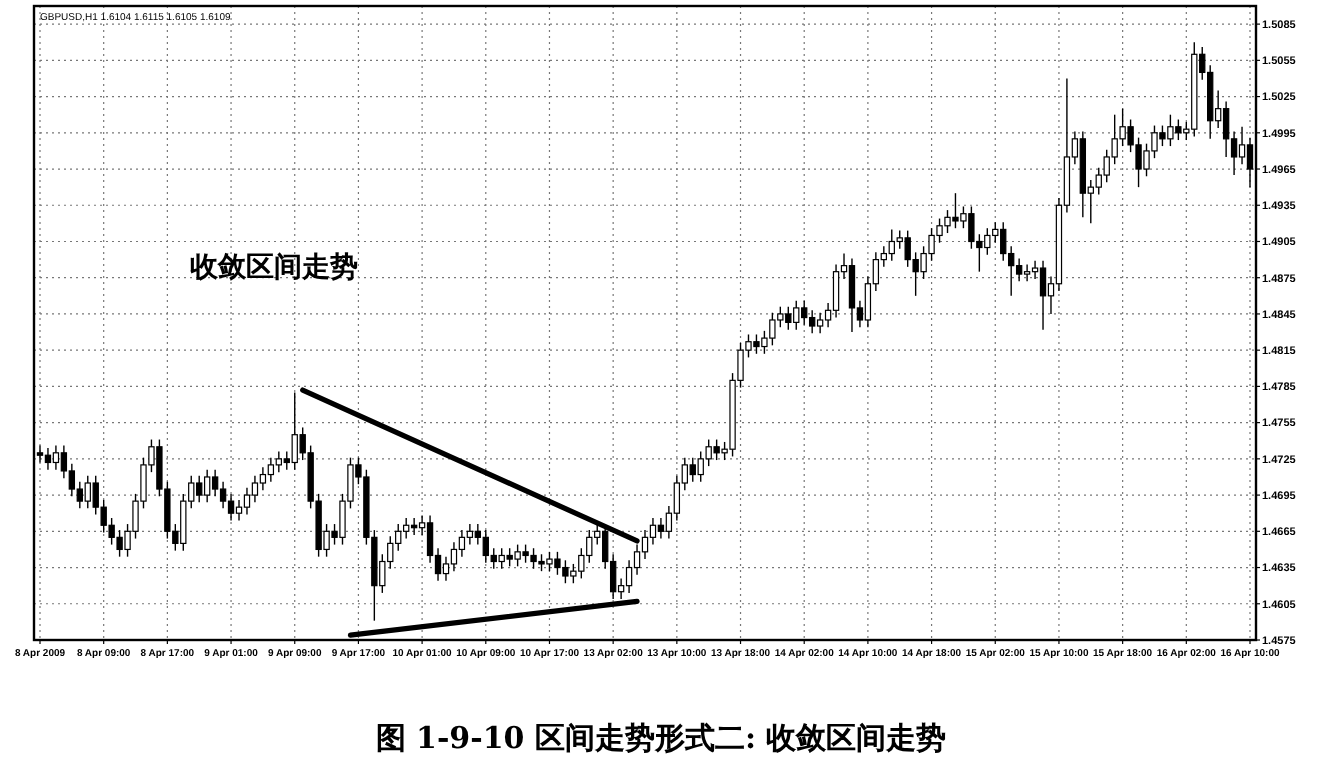  What do you see at coordinates (661, 738) in the screenshot?
I see `text: 图 1-9-10 区间走势形式二: 收敛区间走势` at bounding box center [661, 738].